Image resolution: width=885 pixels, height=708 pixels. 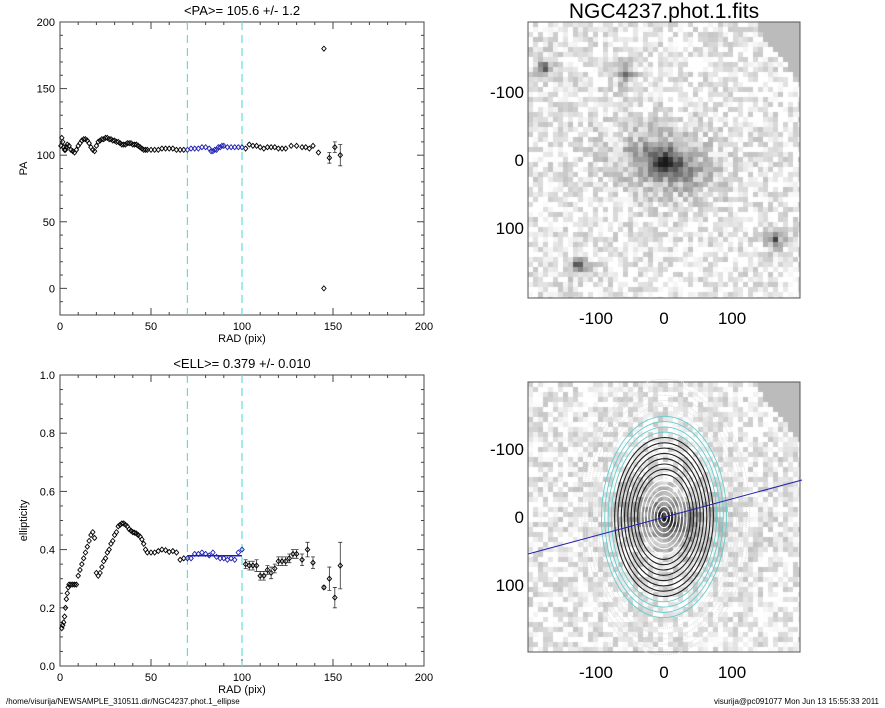 I want to click on x-tick-label: 150, so click(x=333, y=327).